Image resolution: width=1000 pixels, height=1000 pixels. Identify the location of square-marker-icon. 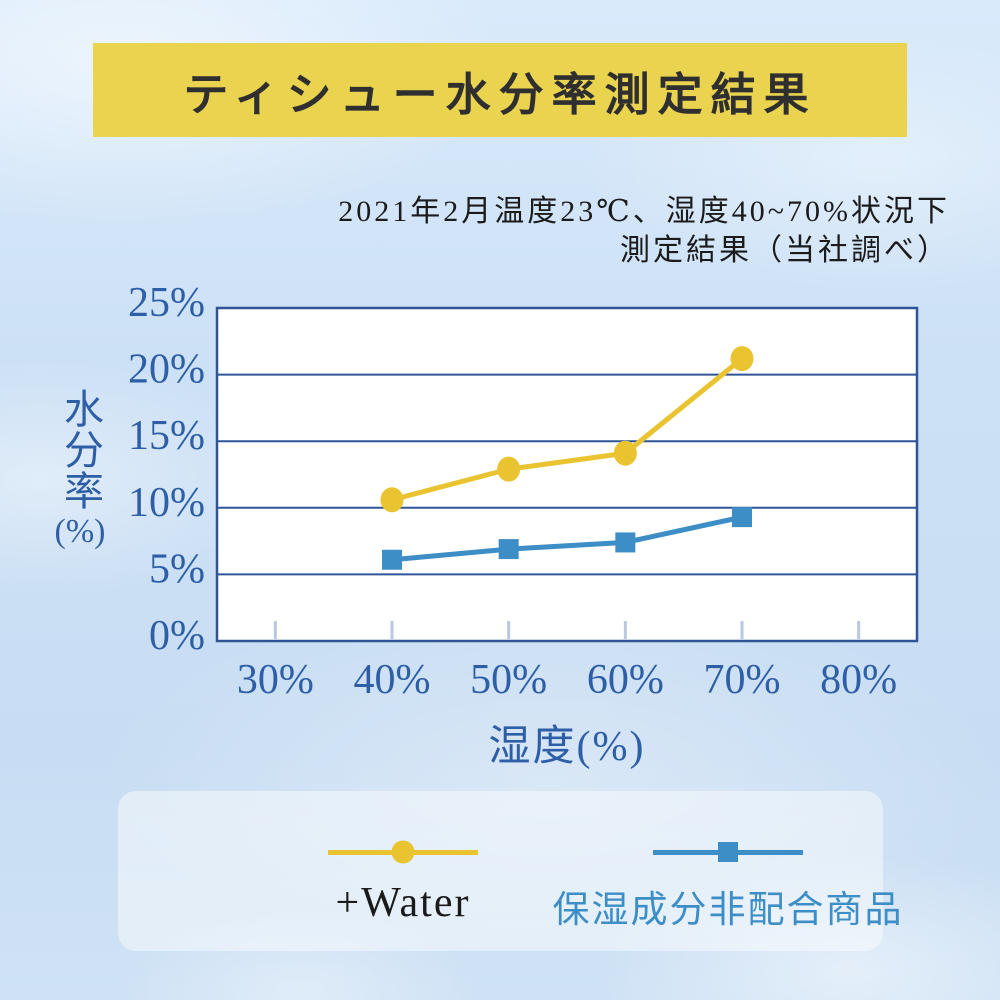
(728, 852).